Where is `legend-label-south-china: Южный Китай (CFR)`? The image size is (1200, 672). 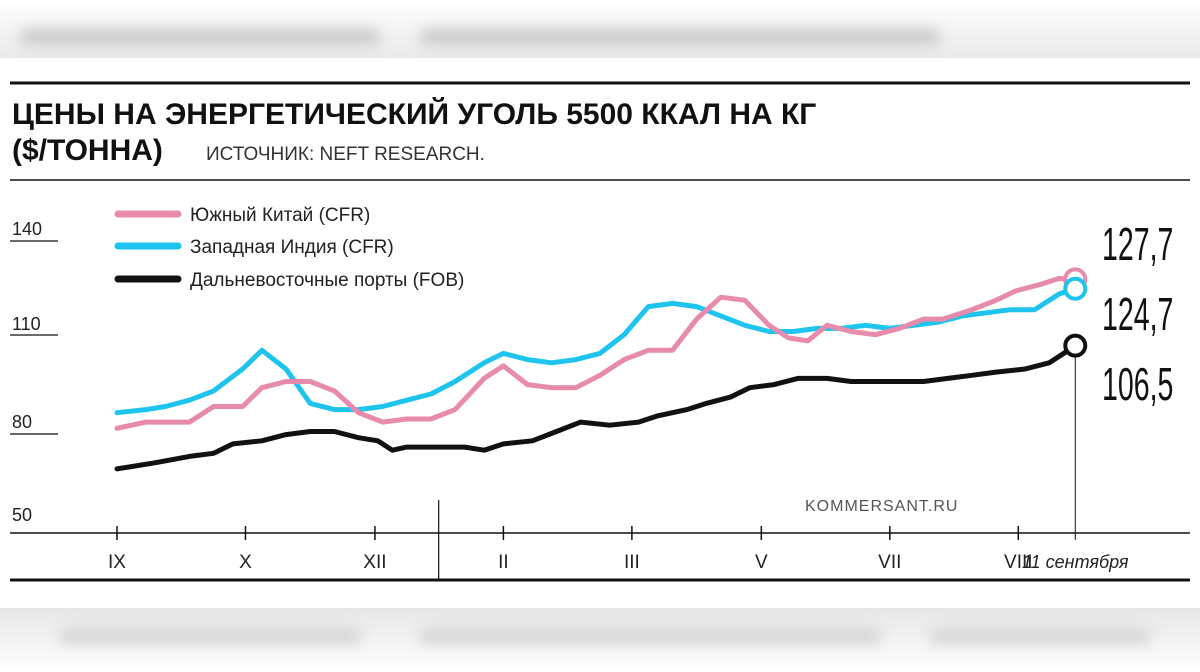 legend-label-south-china: Южный Китай (CFR) is located at coordinates (280, 215).